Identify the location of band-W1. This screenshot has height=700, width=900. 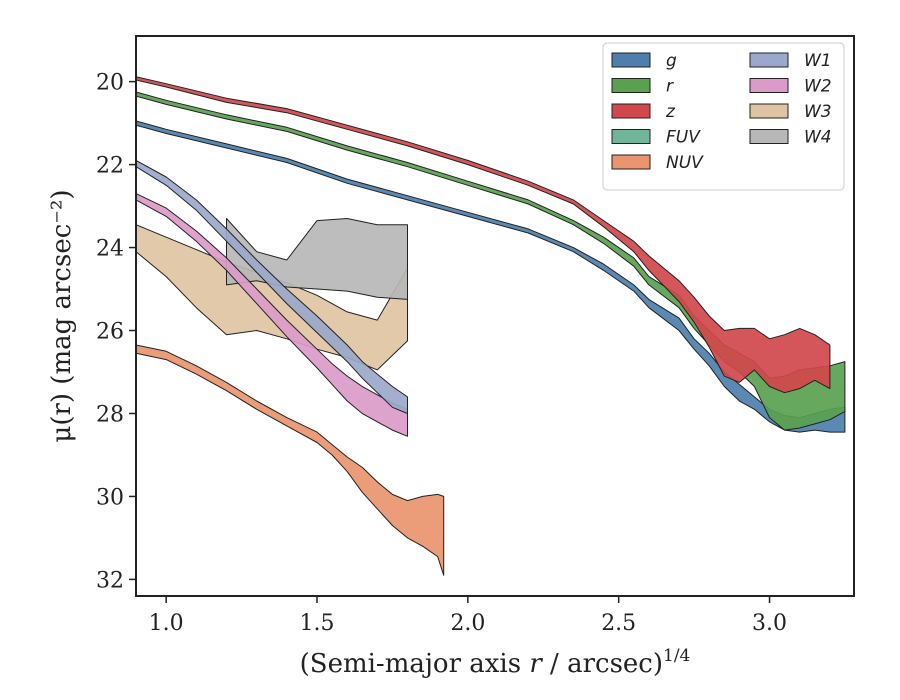
(272, 286).